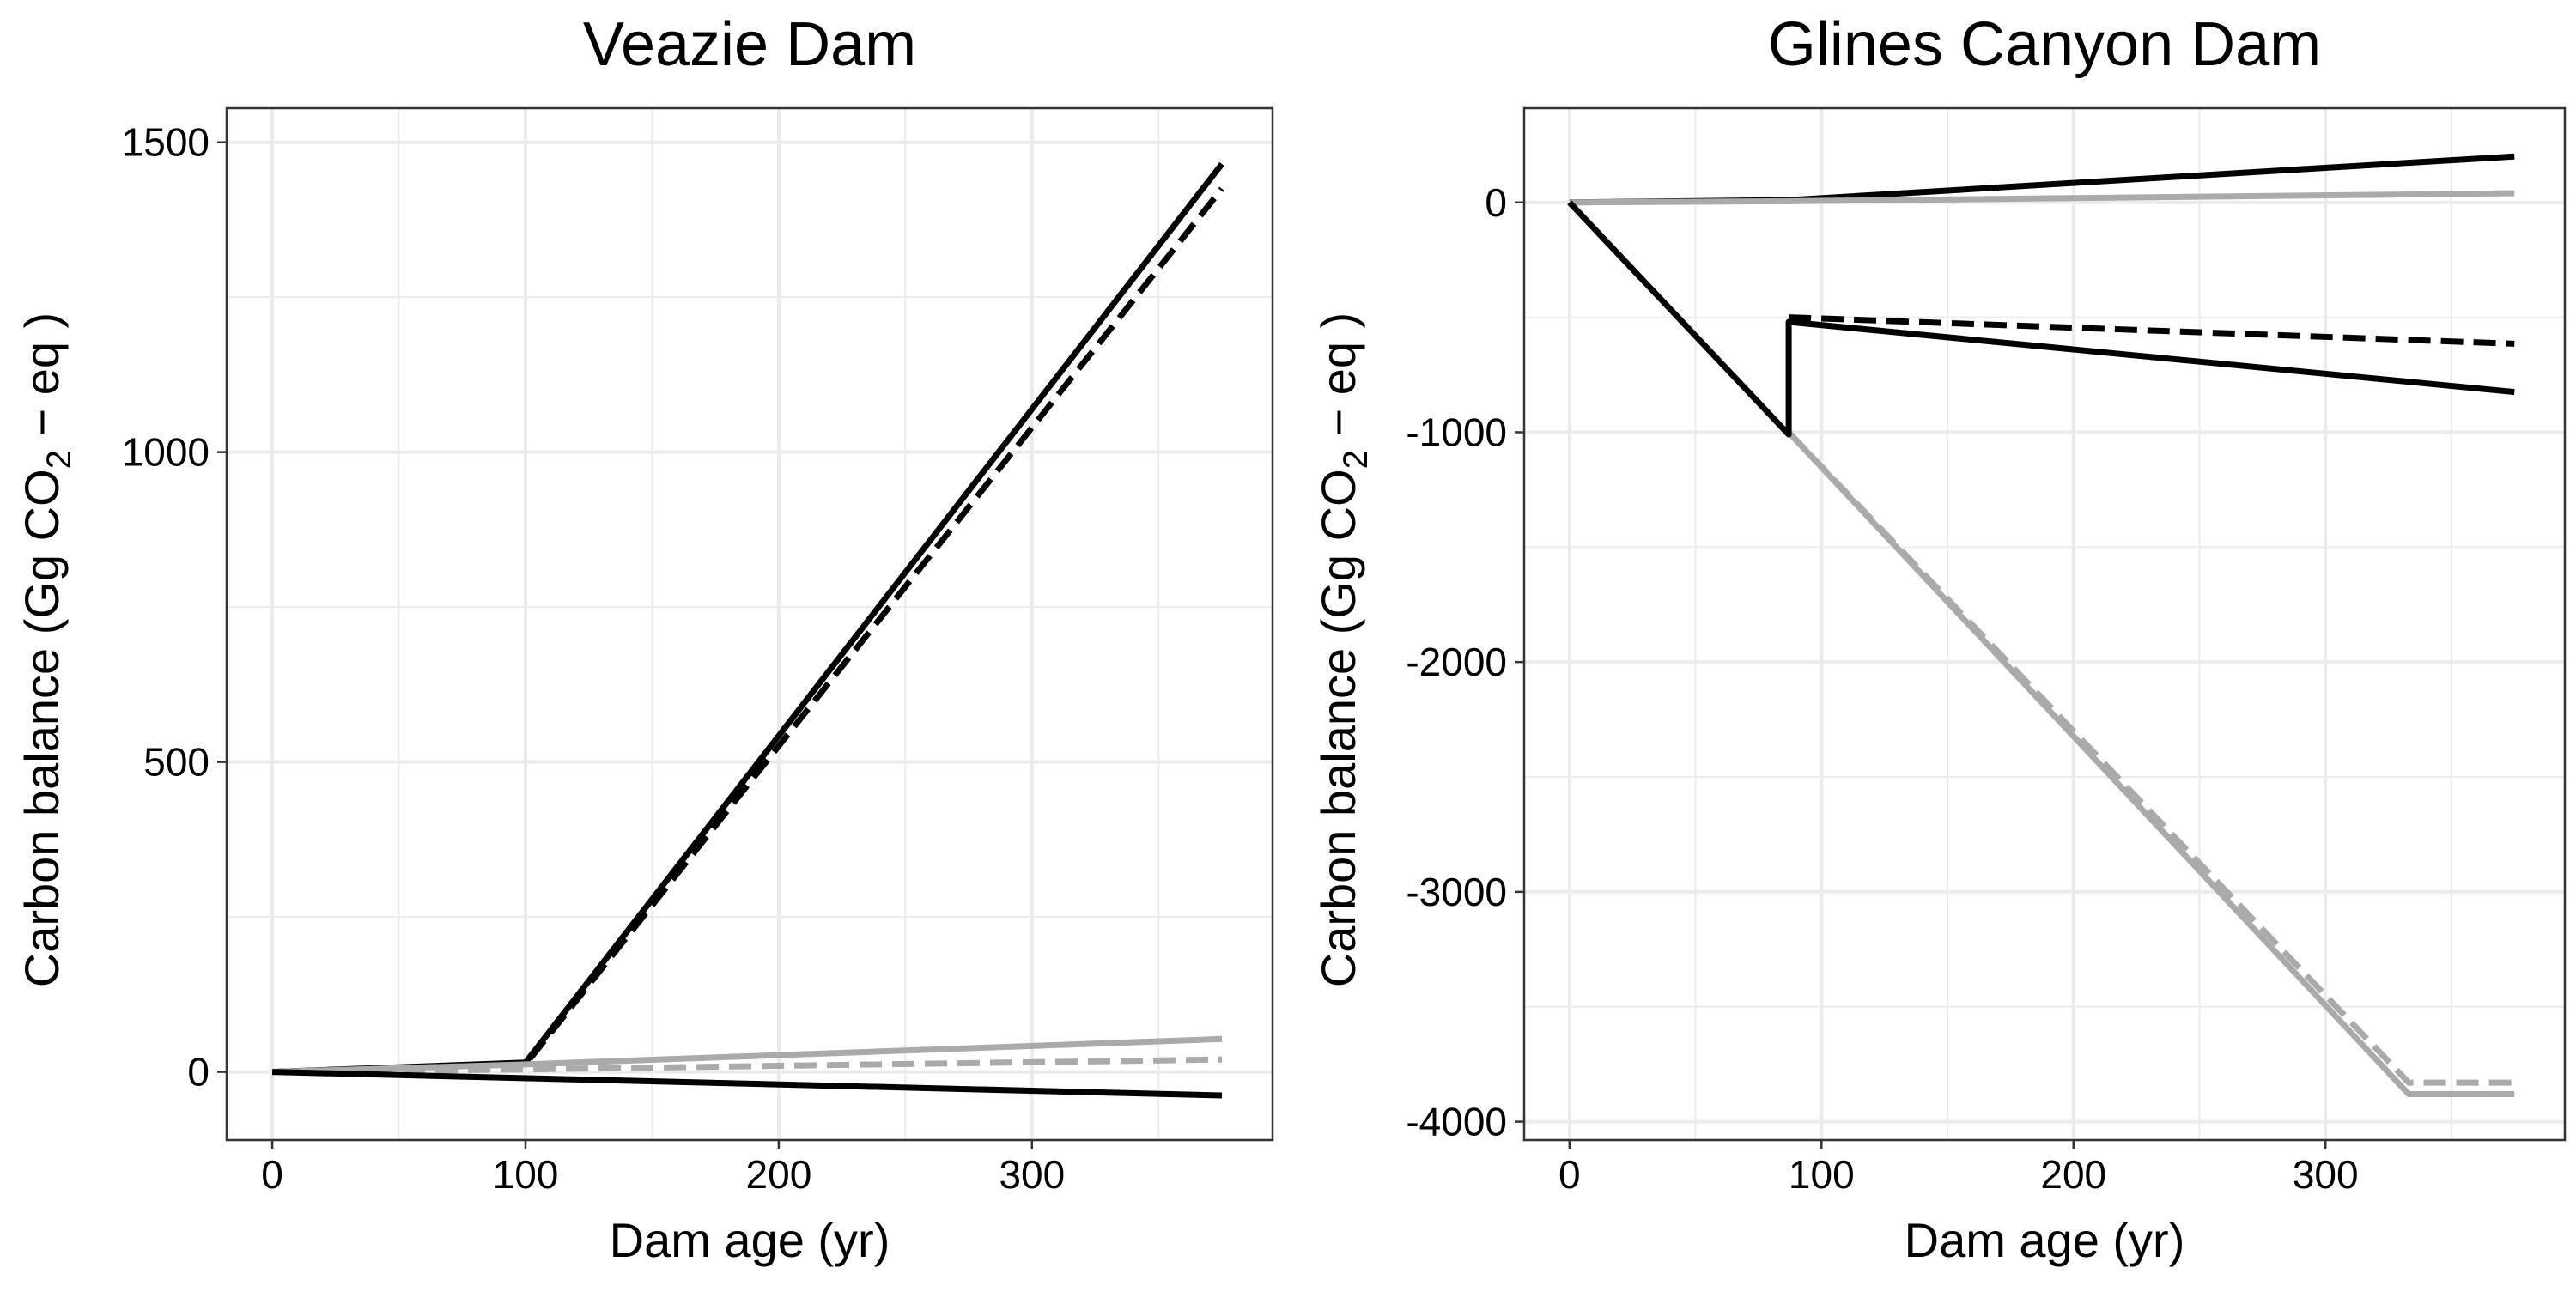 Image resolution: width=2576 pixels, height=1292 pixels. I want to click on chart-title: Glines Canyon Dam, so click(2045, 44).